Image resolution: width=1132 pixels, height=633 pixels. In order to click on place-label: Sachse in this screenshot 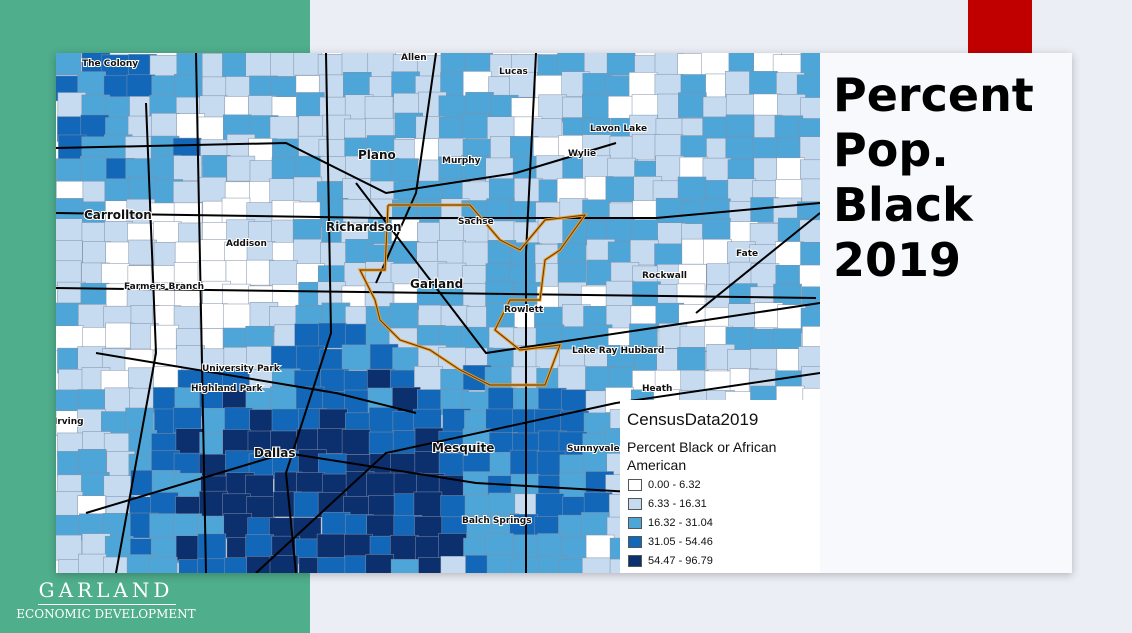, I will do `click(476, 222)`.